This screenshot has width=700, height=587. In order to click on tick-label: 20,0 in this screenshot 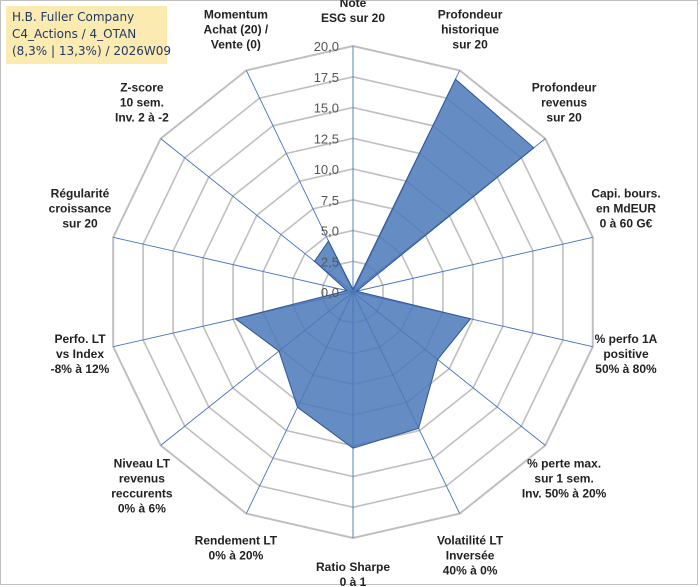, I will do `click(326, 46)`.